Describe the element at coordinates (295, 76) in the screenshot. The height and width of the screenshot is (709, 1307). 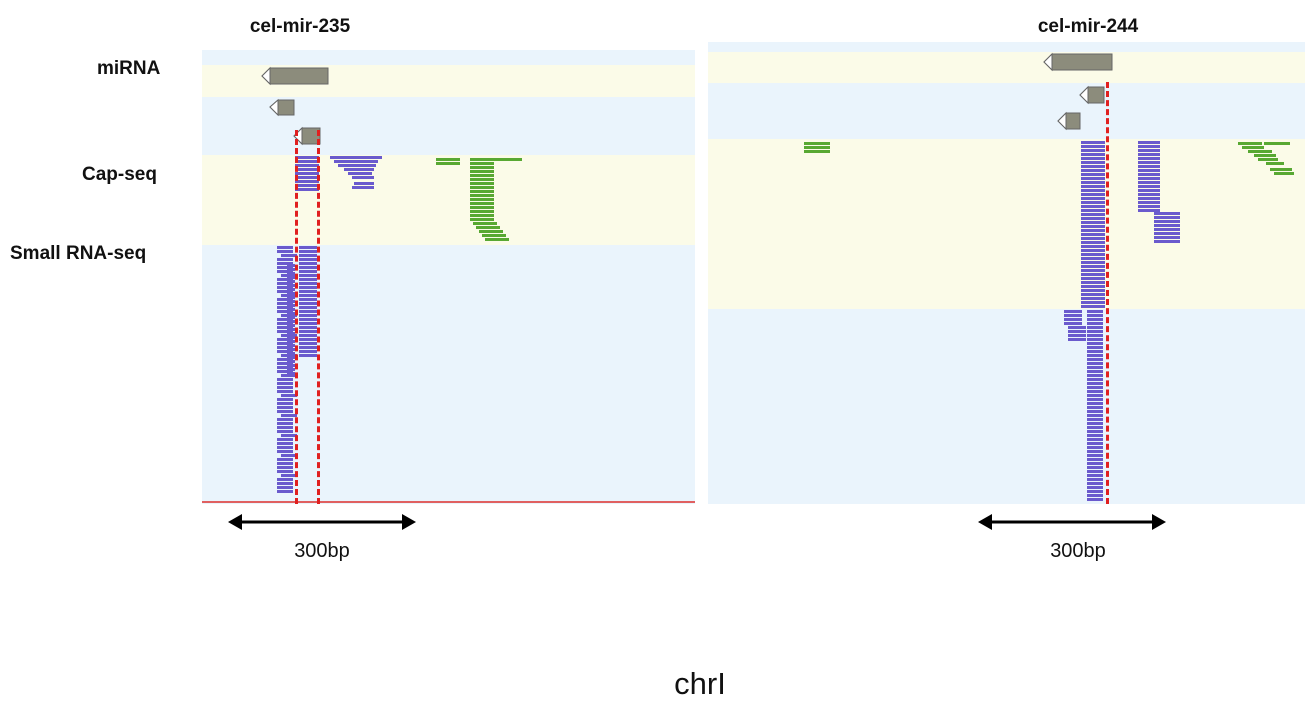
I see `gene-feature-large` at that location.